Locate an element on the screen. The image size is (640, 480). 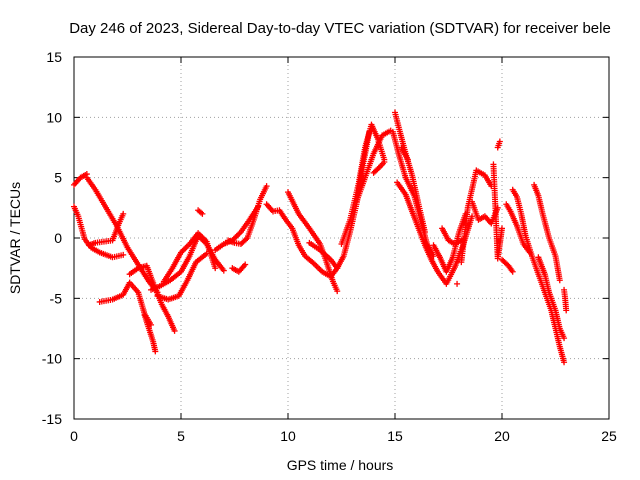
series-s25 is located at coordinates (404, 153).